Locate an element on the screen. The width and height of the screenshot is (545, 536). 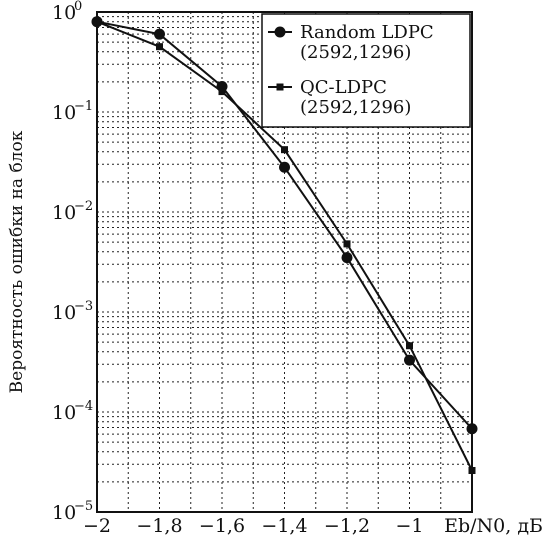
y-tick-exponent: −3 is located at coordinates (83, 306).